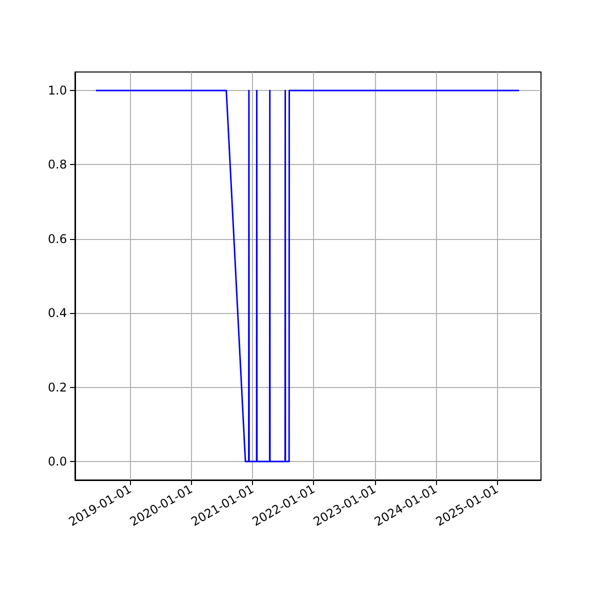  I want to click on y-tick-label: 0.4, so click(57, 313).